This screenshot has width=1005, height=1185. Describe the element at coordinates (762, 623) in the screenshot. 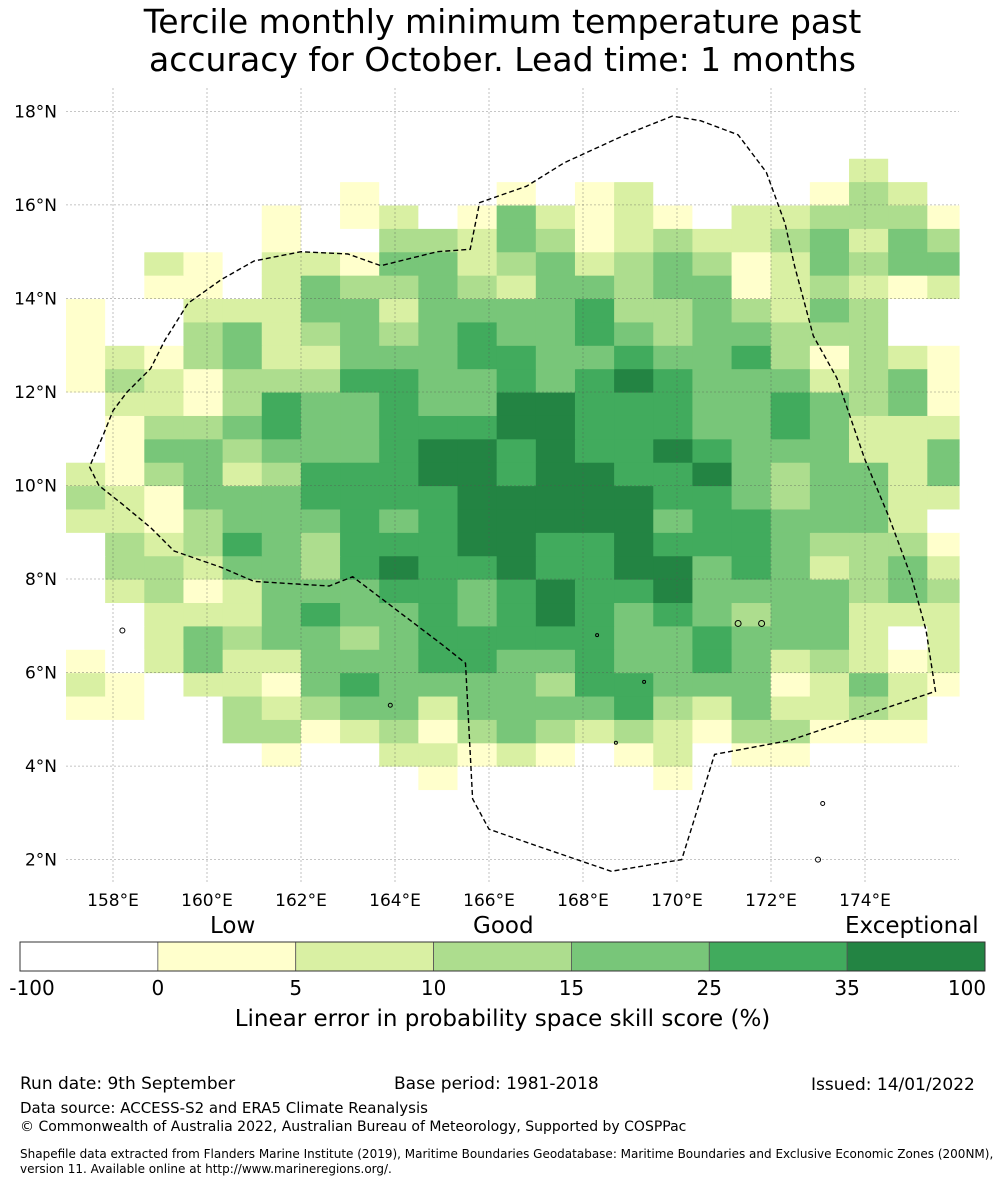

I see `island` at that location.